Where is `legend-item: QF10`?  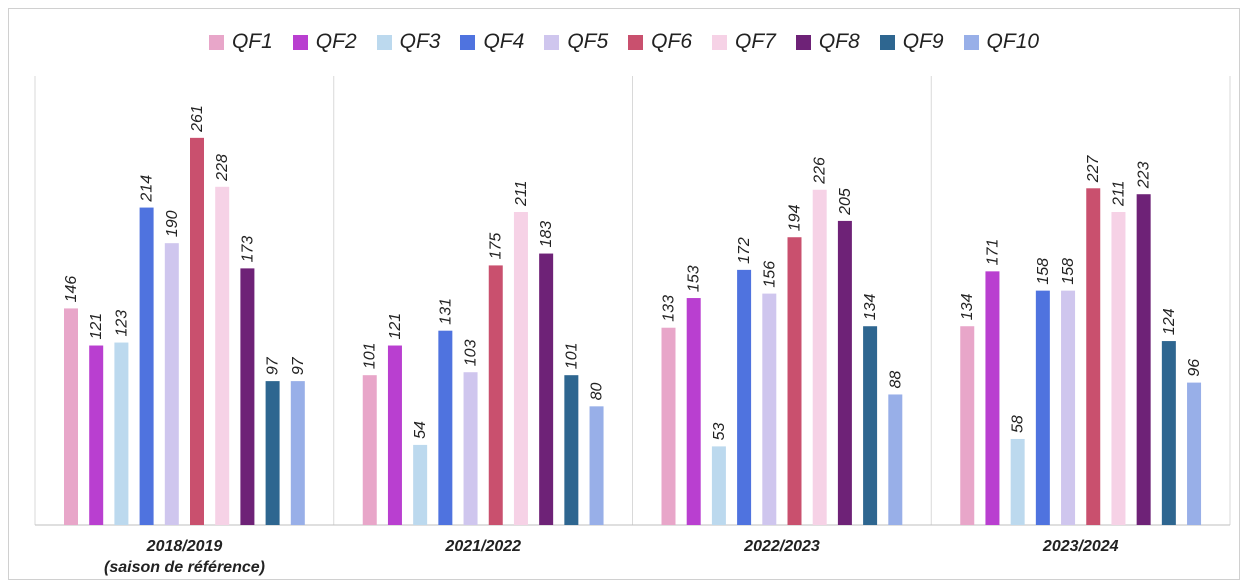 legend-item: QF10 is located at coordinates (1001, 42).